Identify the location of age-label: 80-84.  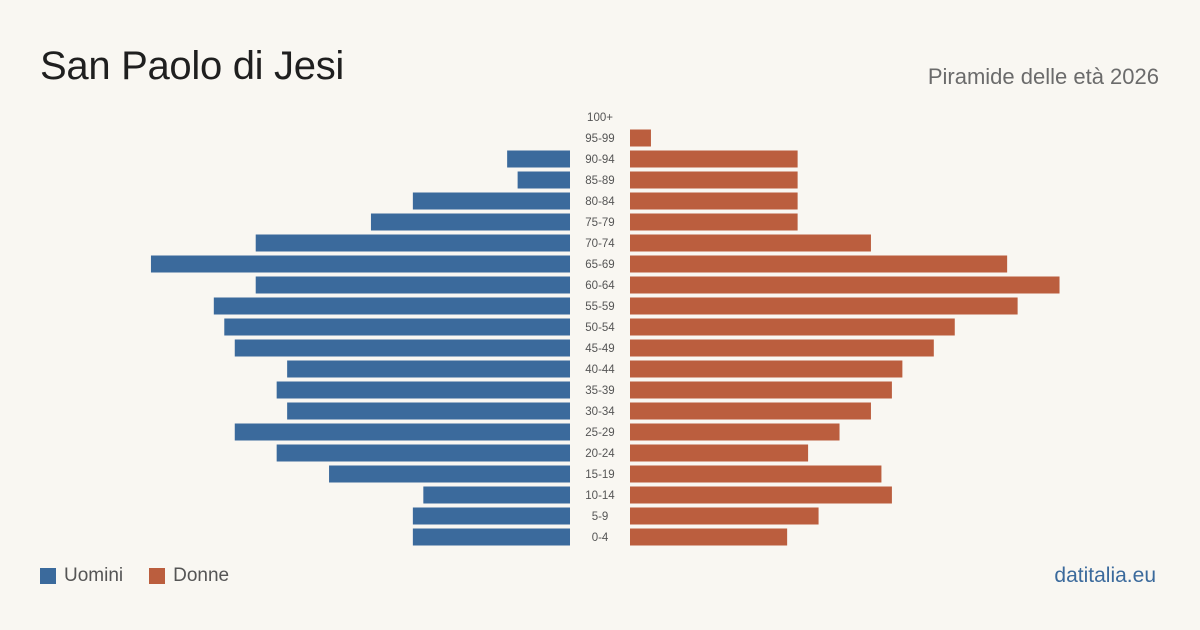
(600, 202).